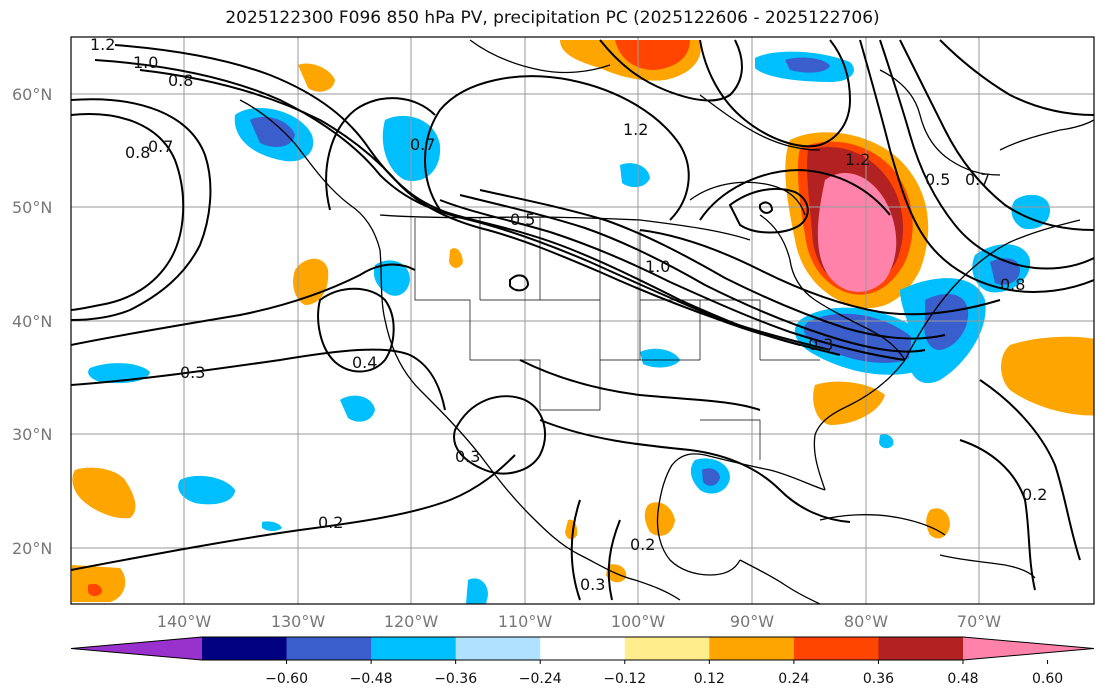  What do you see at coordinates (371, 679) in the screenshot?
I see `colorbar-tick-label: −0.48` at bounding box center [371, 679].